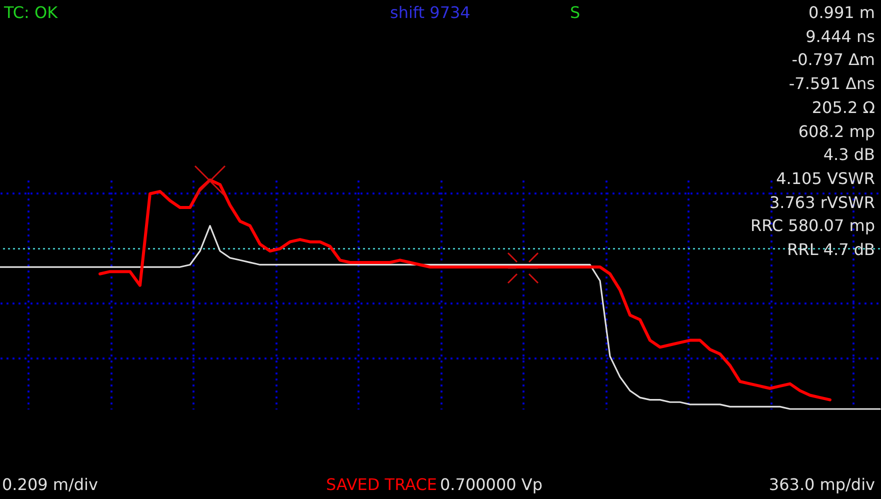 The width and height of the screenshot is (881, 499). Describe the element at coordinates (381, 485) in the screenshot. I see `text: SAVED TRACE` at that location.